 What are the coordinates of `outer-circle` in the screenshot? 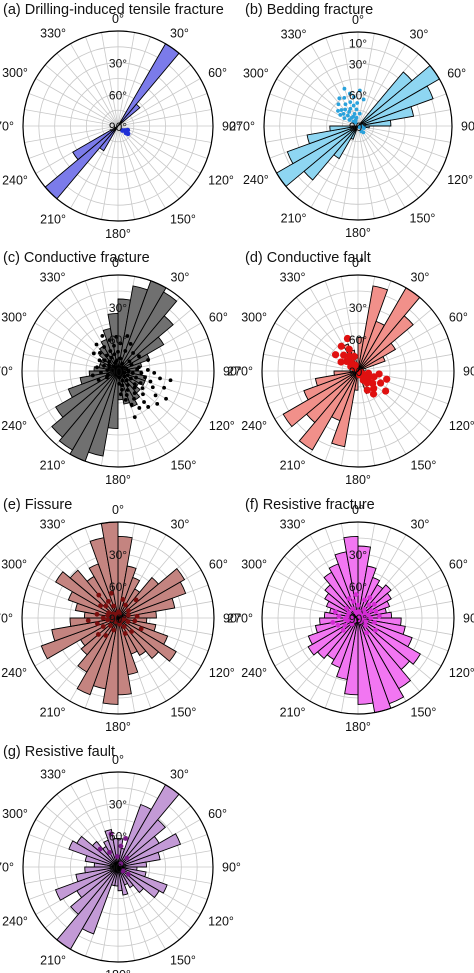 It's located at (118, 618).